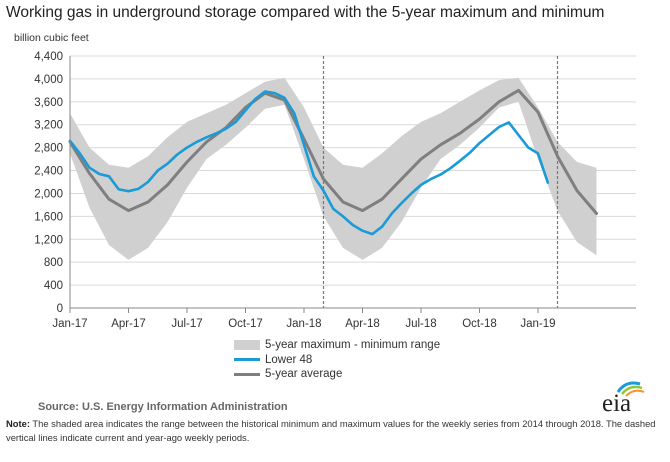  I want to click on legend-item-lower48: Lower 48, so click(337, 360).